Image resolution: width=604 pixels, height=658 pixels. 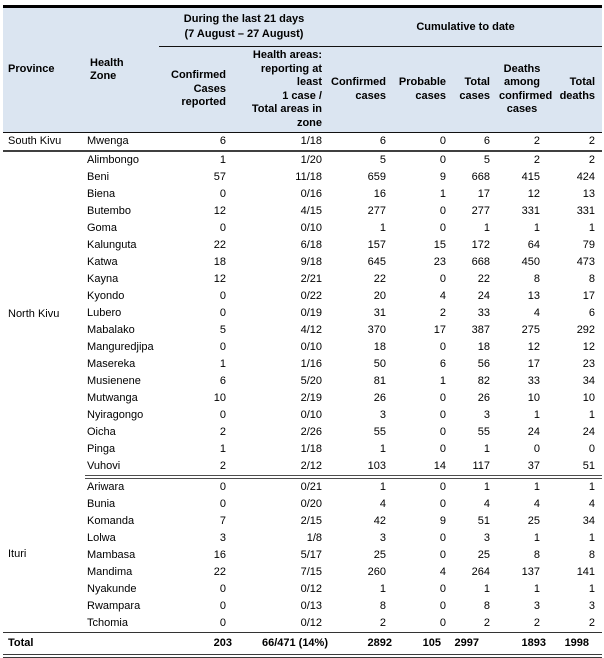 I want to click on value-cell: 0/19, so click(x=311, y=313).